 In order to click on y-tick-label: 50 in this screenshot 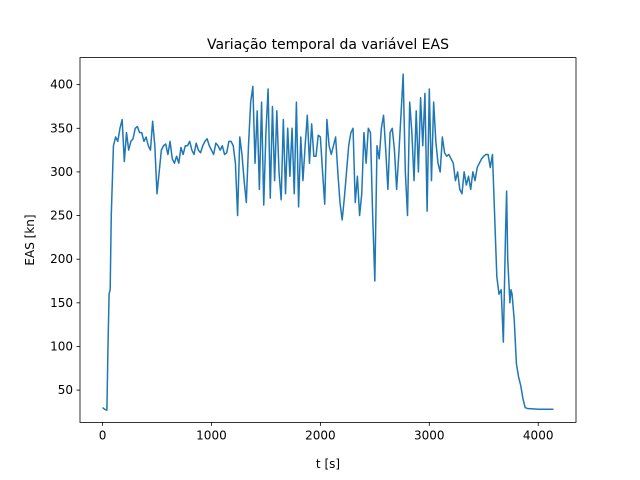, I will do `click(65, 390)`.